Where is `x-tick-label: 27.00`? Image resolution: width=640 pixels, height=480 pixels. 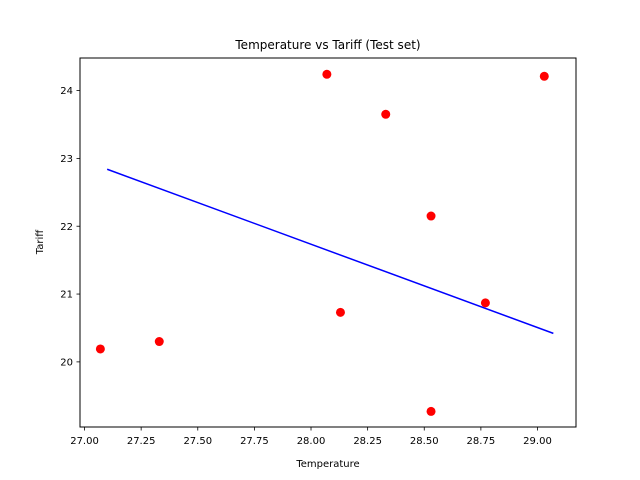
x-tick-label: 27.00 is located at coordinates (84, 441).